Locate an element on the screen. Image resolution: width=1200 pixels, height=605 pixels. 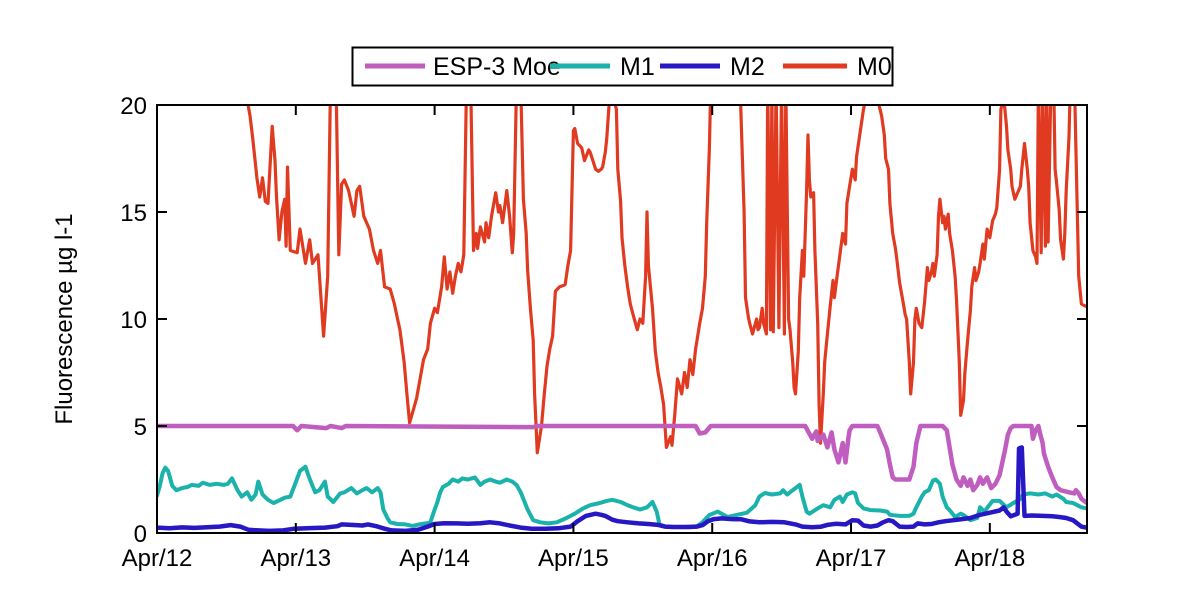
legend-label-m1: M1 is located at coordinates (637, 67).